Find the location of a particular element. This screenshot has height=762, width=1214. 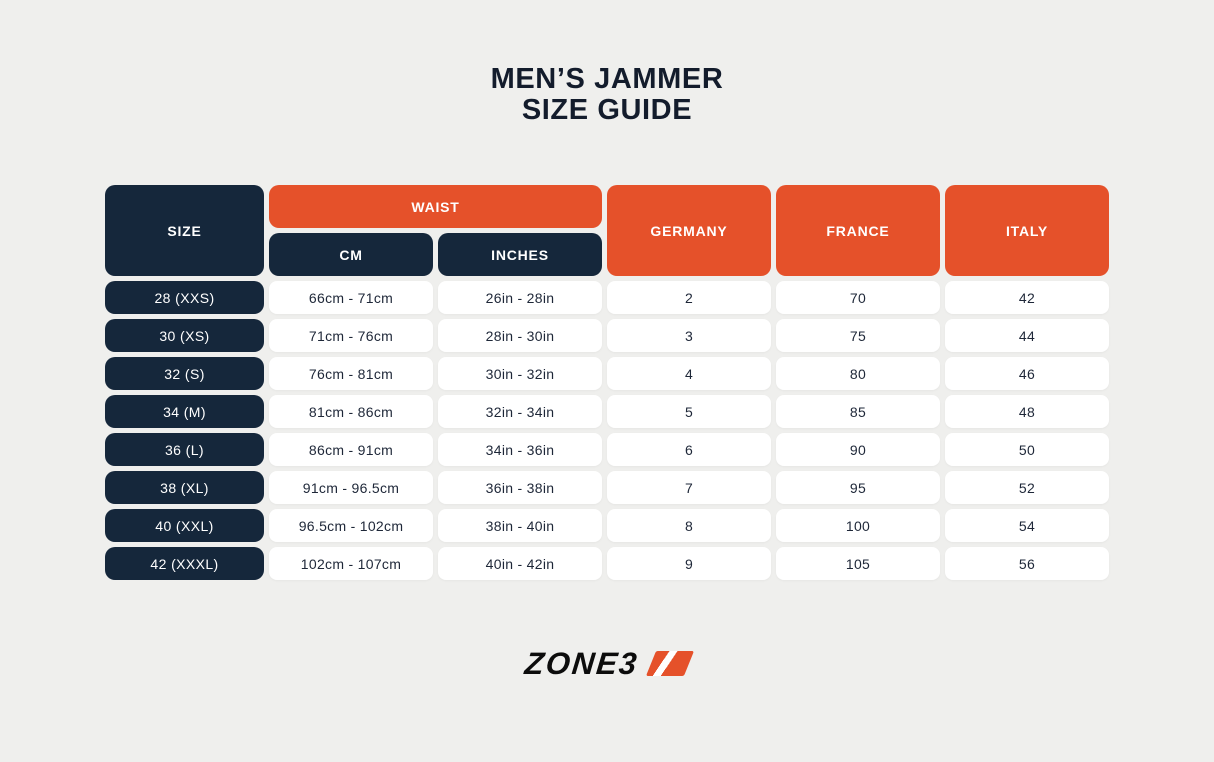

cell-italy: 54 is located at coordinates (1027, 525).